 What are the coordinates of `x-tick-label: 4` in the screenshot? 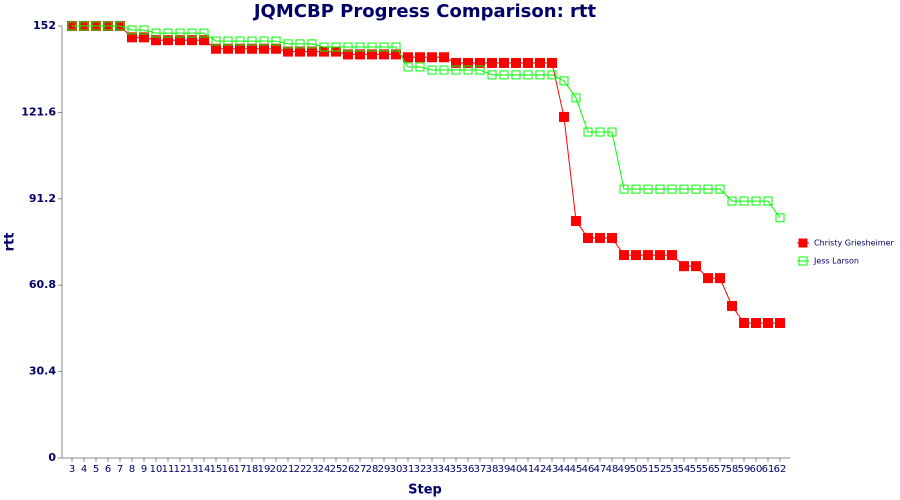 It's located at (84, 469).